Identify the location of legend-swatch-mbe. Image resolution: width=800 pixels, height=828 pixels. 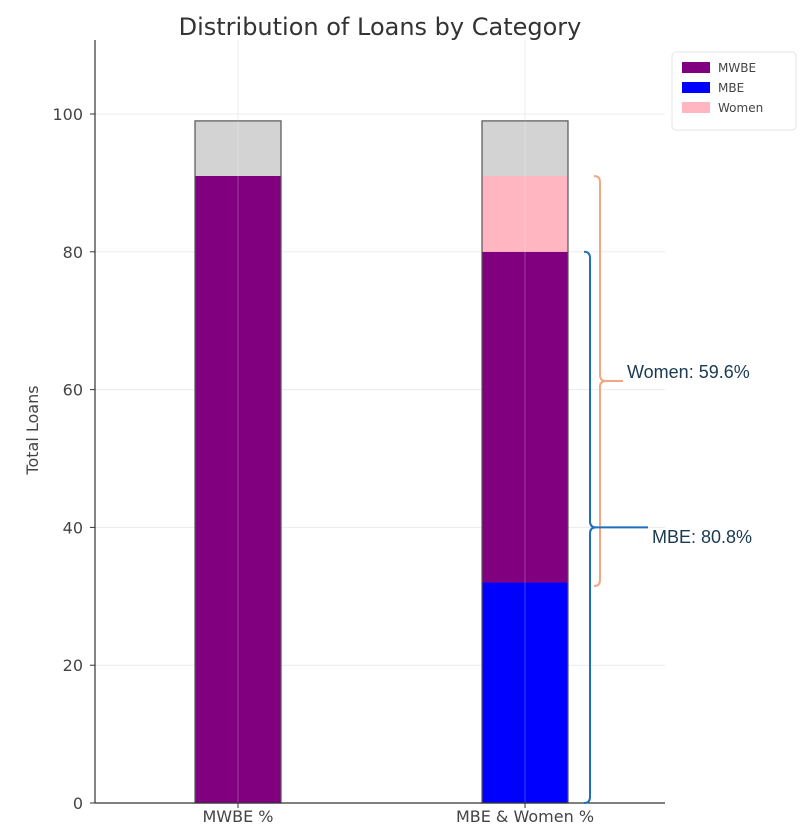
(696, 87).